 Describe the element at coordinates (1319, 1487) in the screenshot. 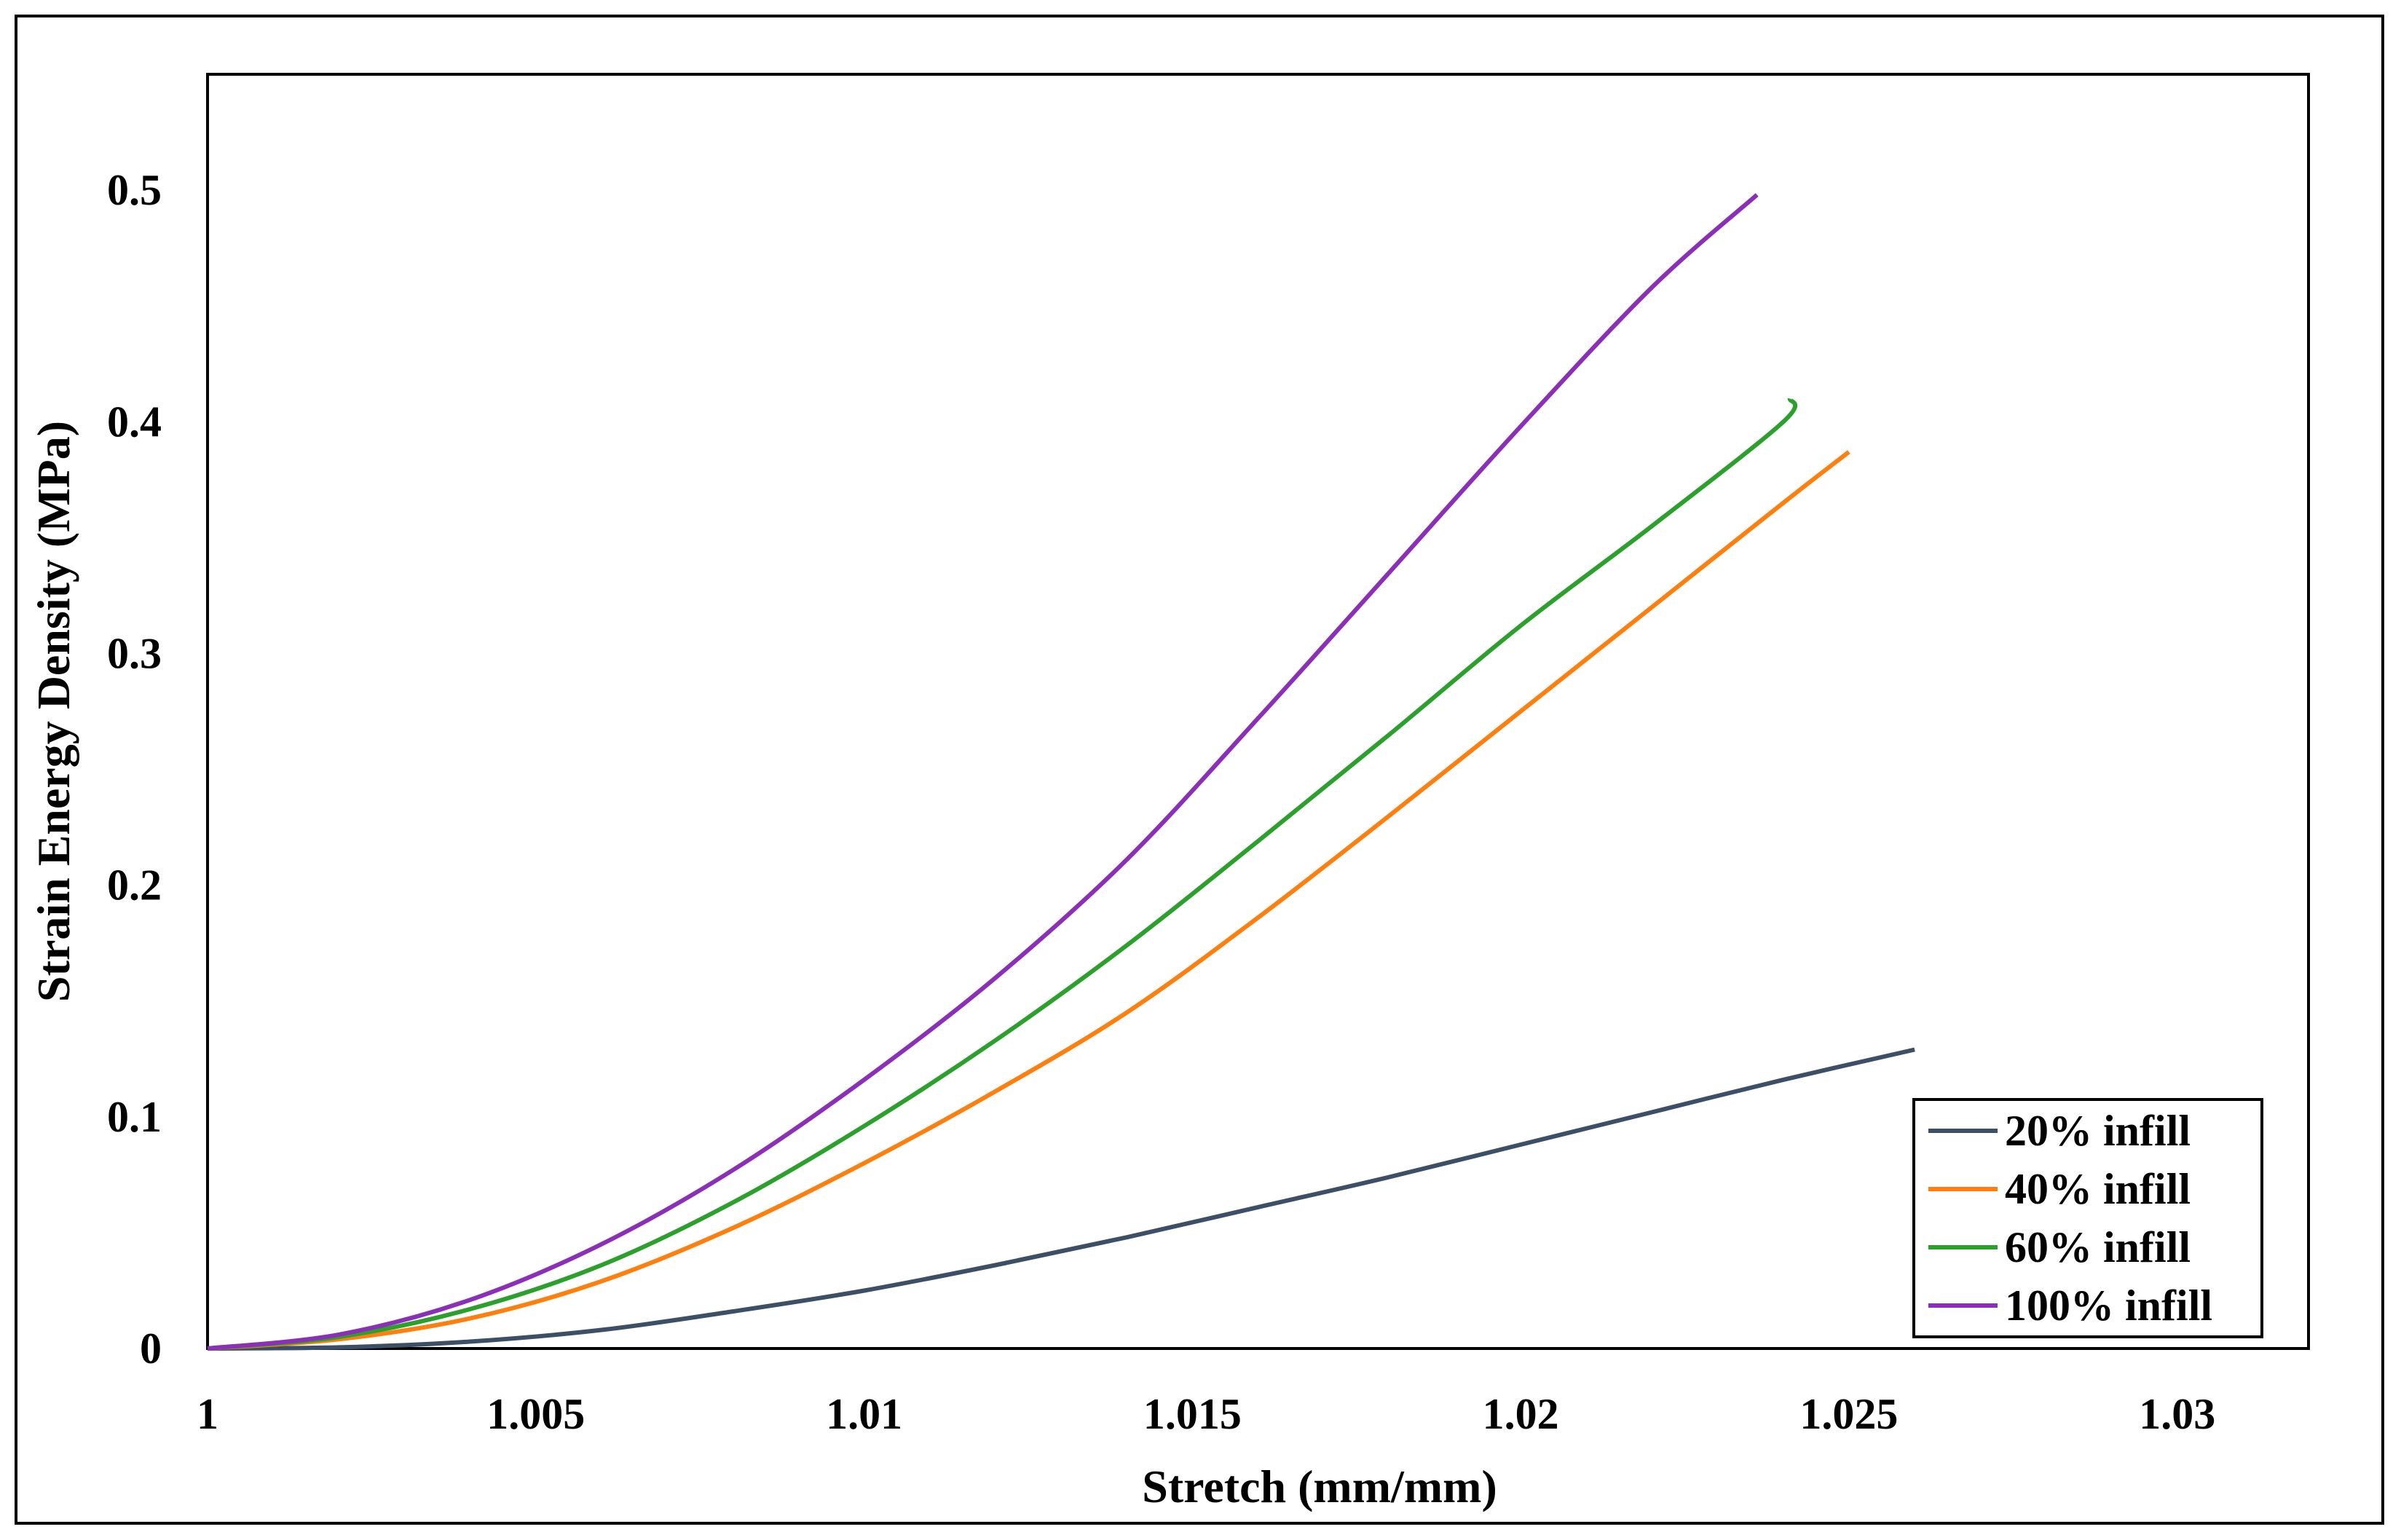

I see `x-axis-title: Stretch (mm/mm)` at that location.